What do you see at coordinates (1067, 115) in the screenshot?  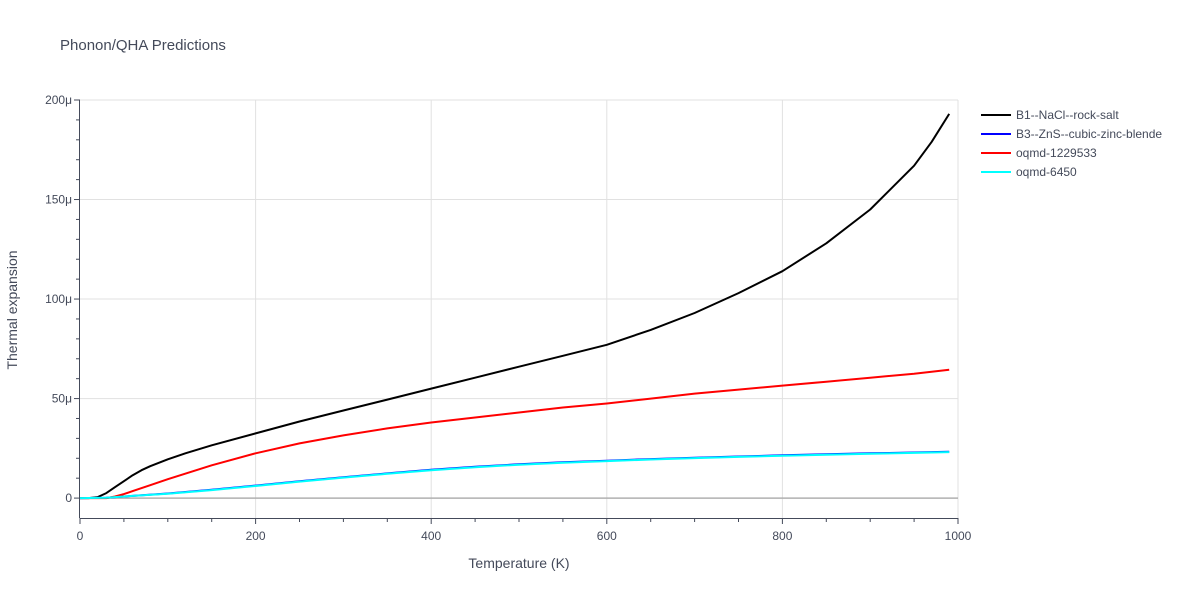 I see `legend-label: B1--NaCl--rock-salt` at bounding box center [1067, 115].